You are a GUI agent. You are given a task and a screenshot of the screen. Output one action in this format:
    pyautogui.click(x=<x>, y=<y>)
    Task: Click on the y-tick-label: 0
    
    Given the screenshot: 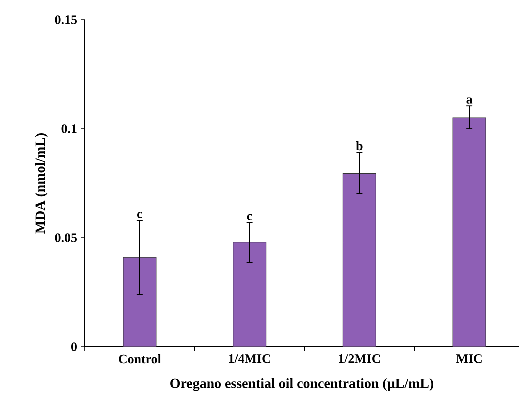 What is the action you would take?
    pyautogui.click(x=74, y=347)
    